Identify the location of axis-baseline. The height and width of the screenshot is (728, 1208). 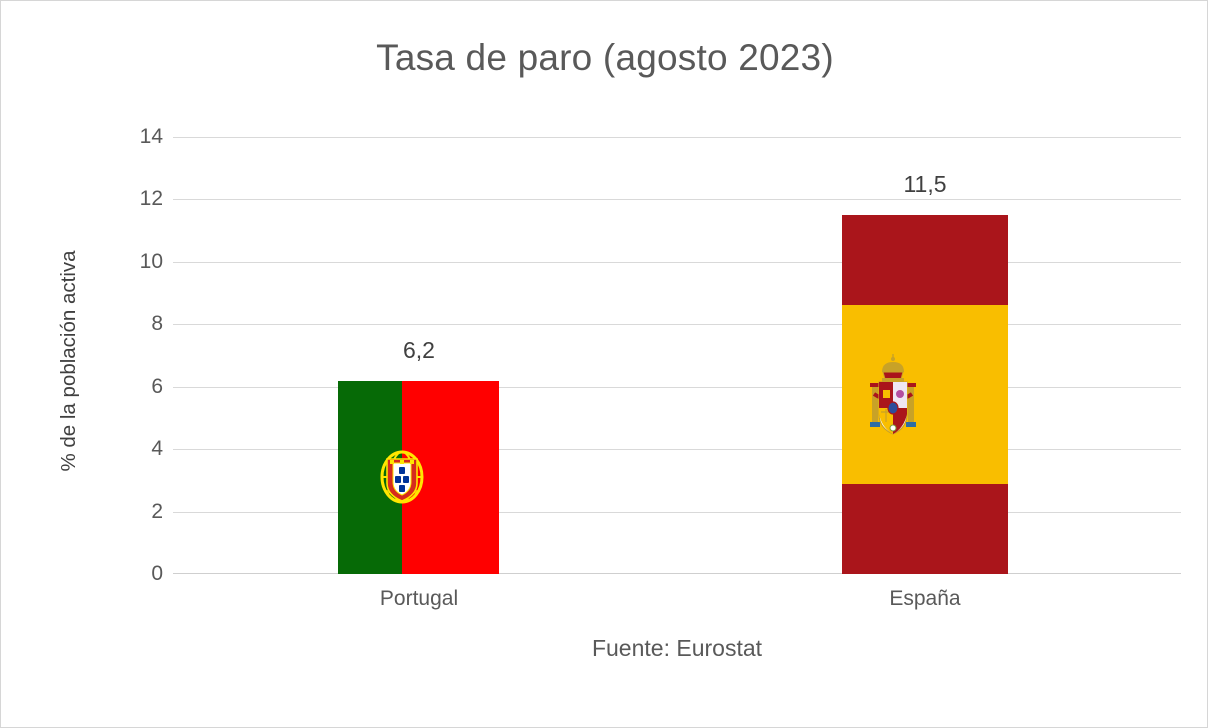
(677, 573).